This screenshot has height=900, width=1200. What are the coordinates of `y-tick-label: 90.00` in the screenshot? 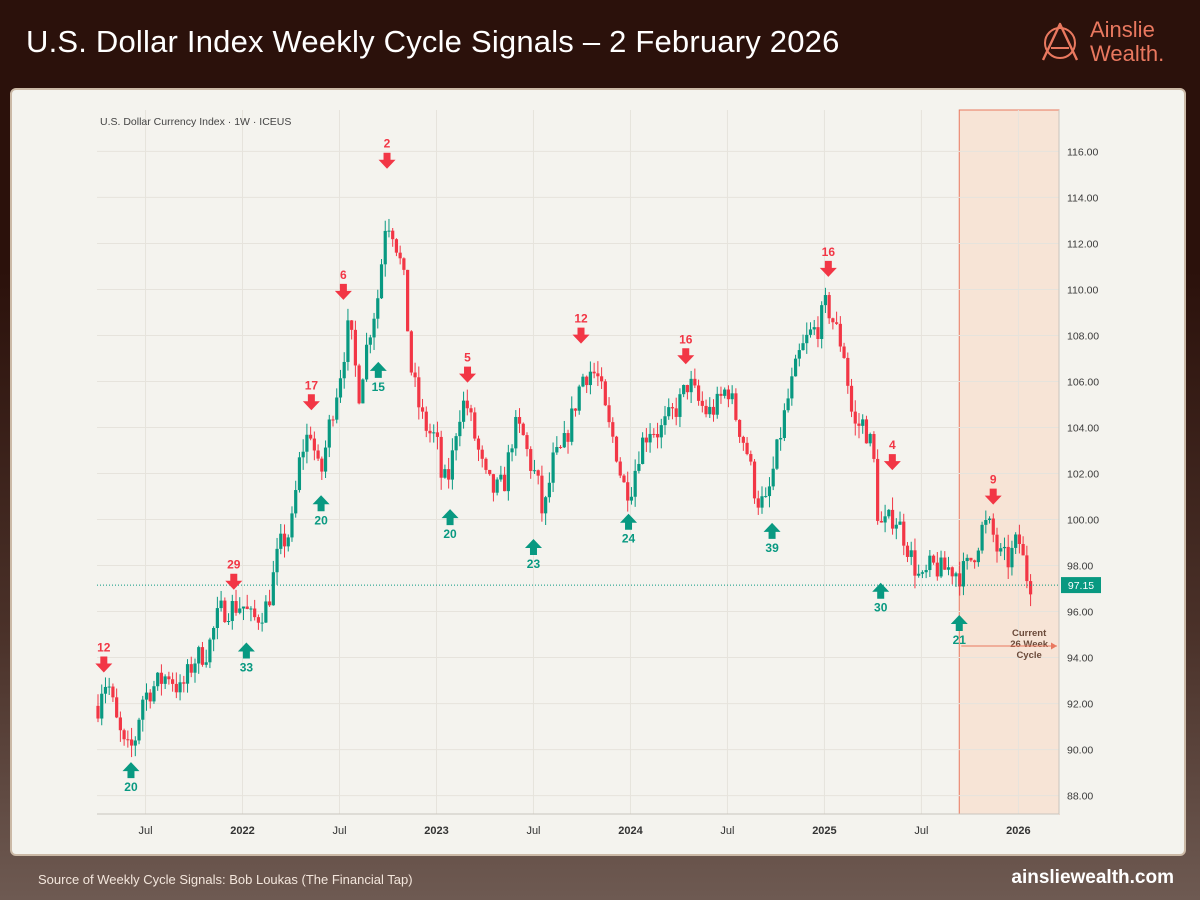 It's located at (1080, 751).